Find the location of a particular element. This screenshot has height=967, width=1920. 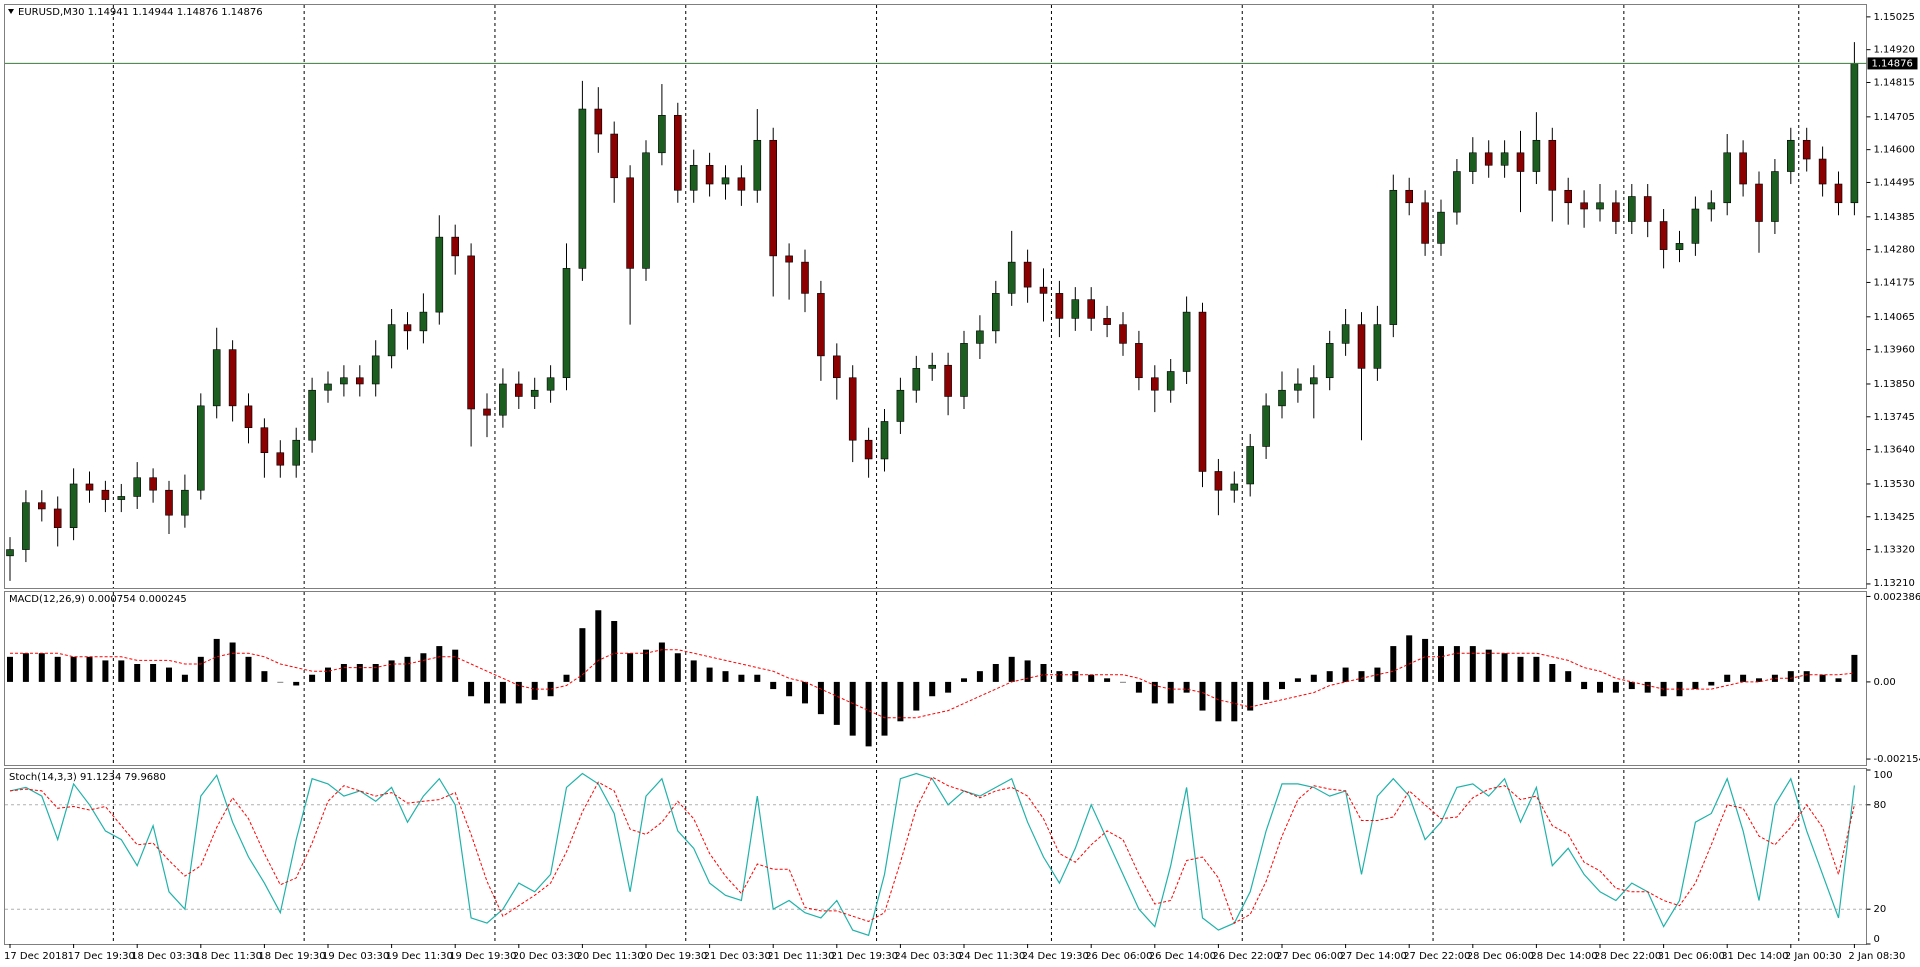

y-tick-label: 1.14815 is located at coordinates (1894, 82).